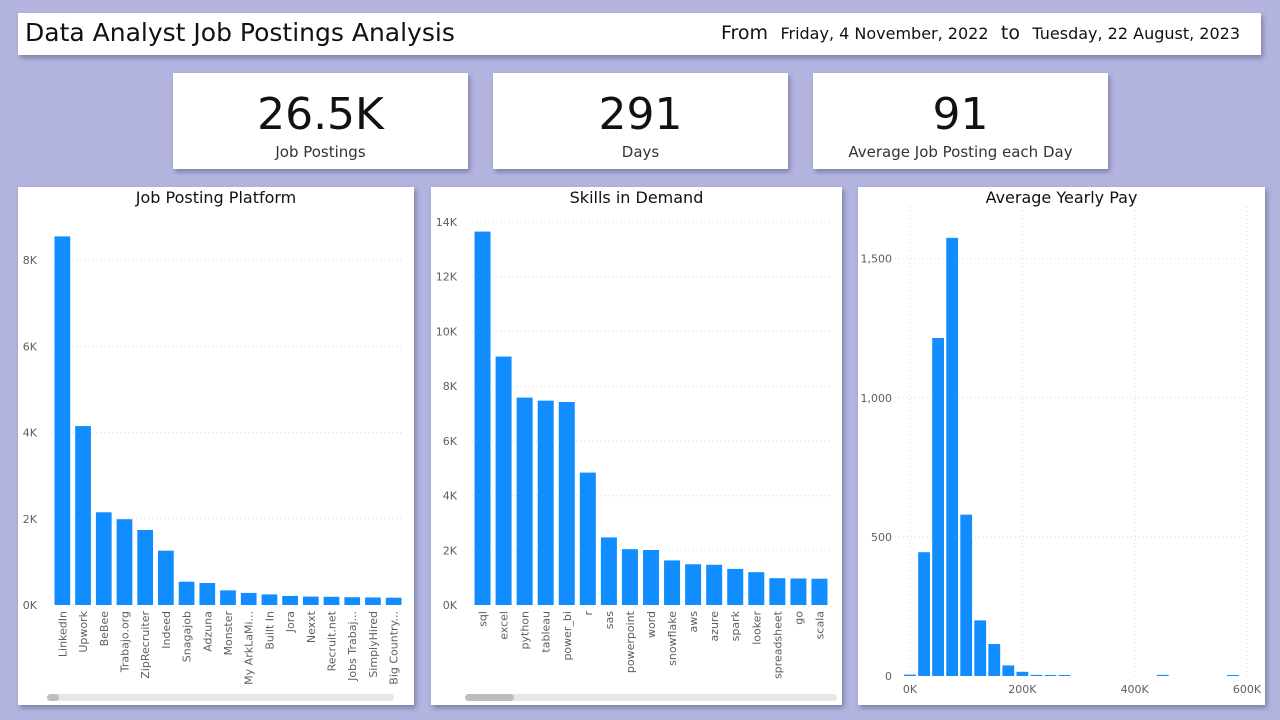 This screenshot has width=1280, height=720. What do you see at coordinates (756, 628) in the screenshot?
I see `x-tick-label: looker` at bounding box center [756, 628].